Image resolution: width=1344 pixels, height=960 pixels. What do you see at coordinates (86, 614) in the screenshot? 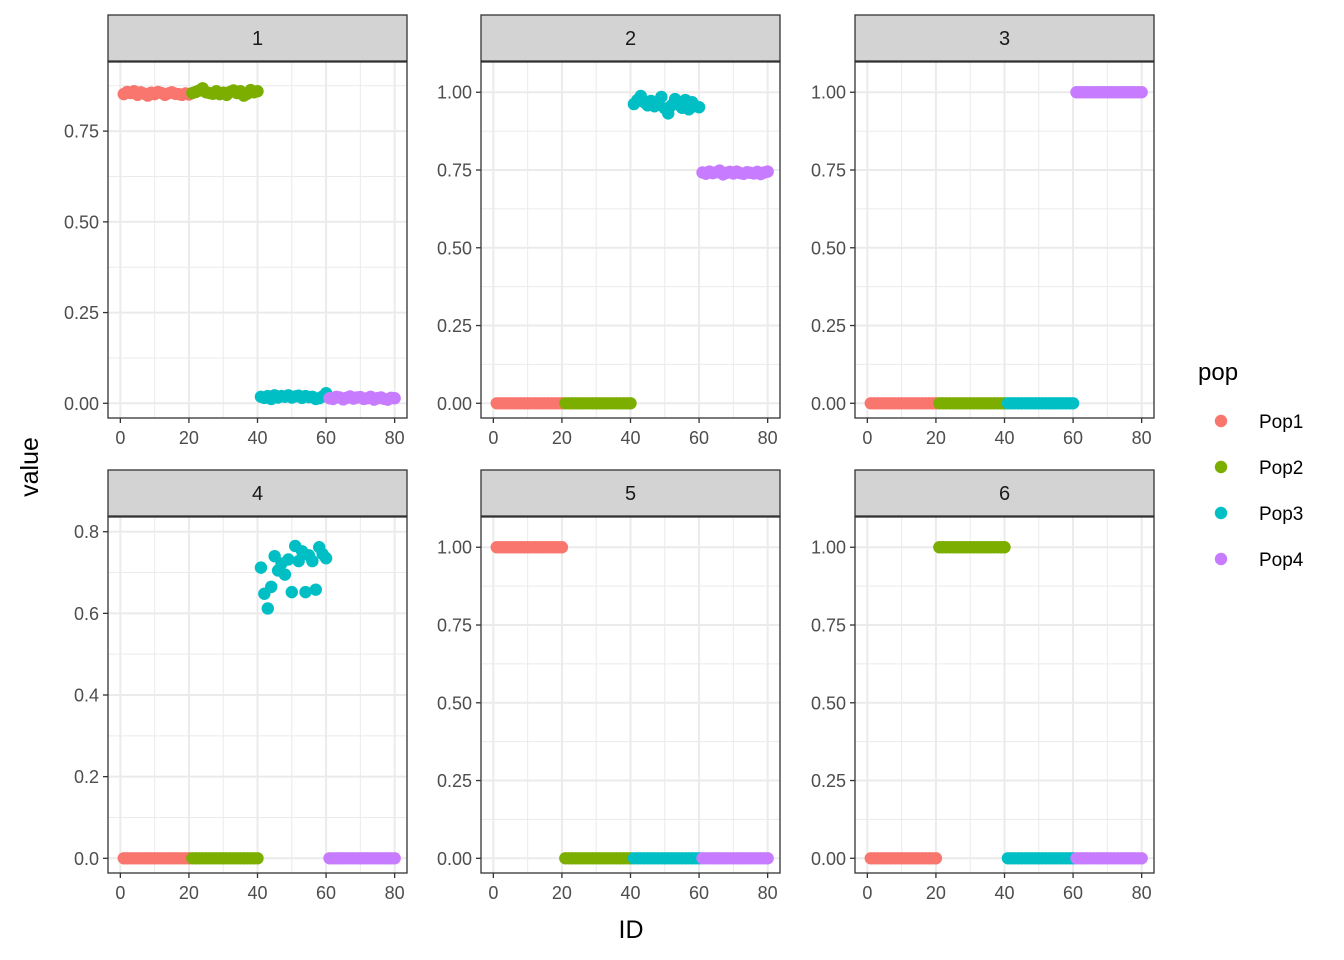
I see `y-tick-label: 0.6` at bounding box center [86, 614].